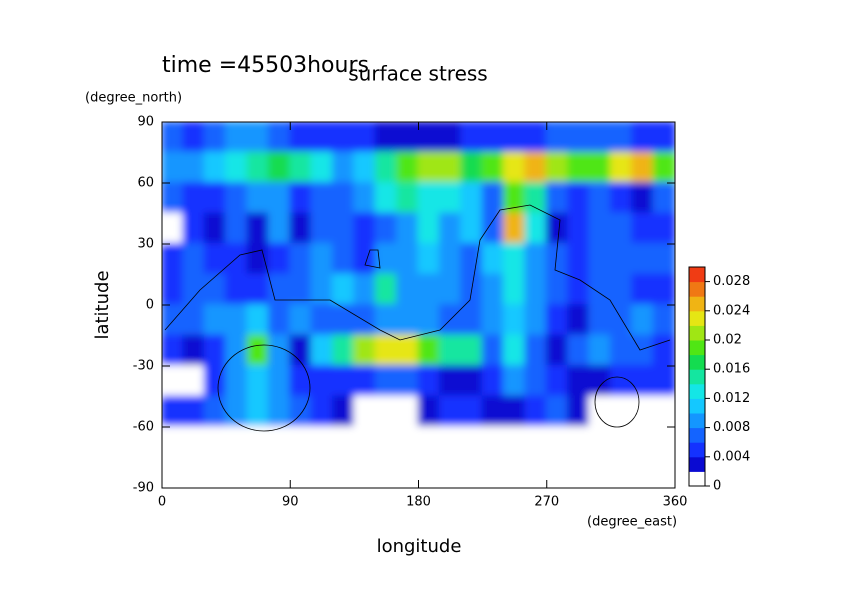 The width and height of the screenshot is (842, 595). What do you see at coordinates (150, 305) in the screenshot?
I see `y-tick-label: 0` at bounding box center [150, 305].